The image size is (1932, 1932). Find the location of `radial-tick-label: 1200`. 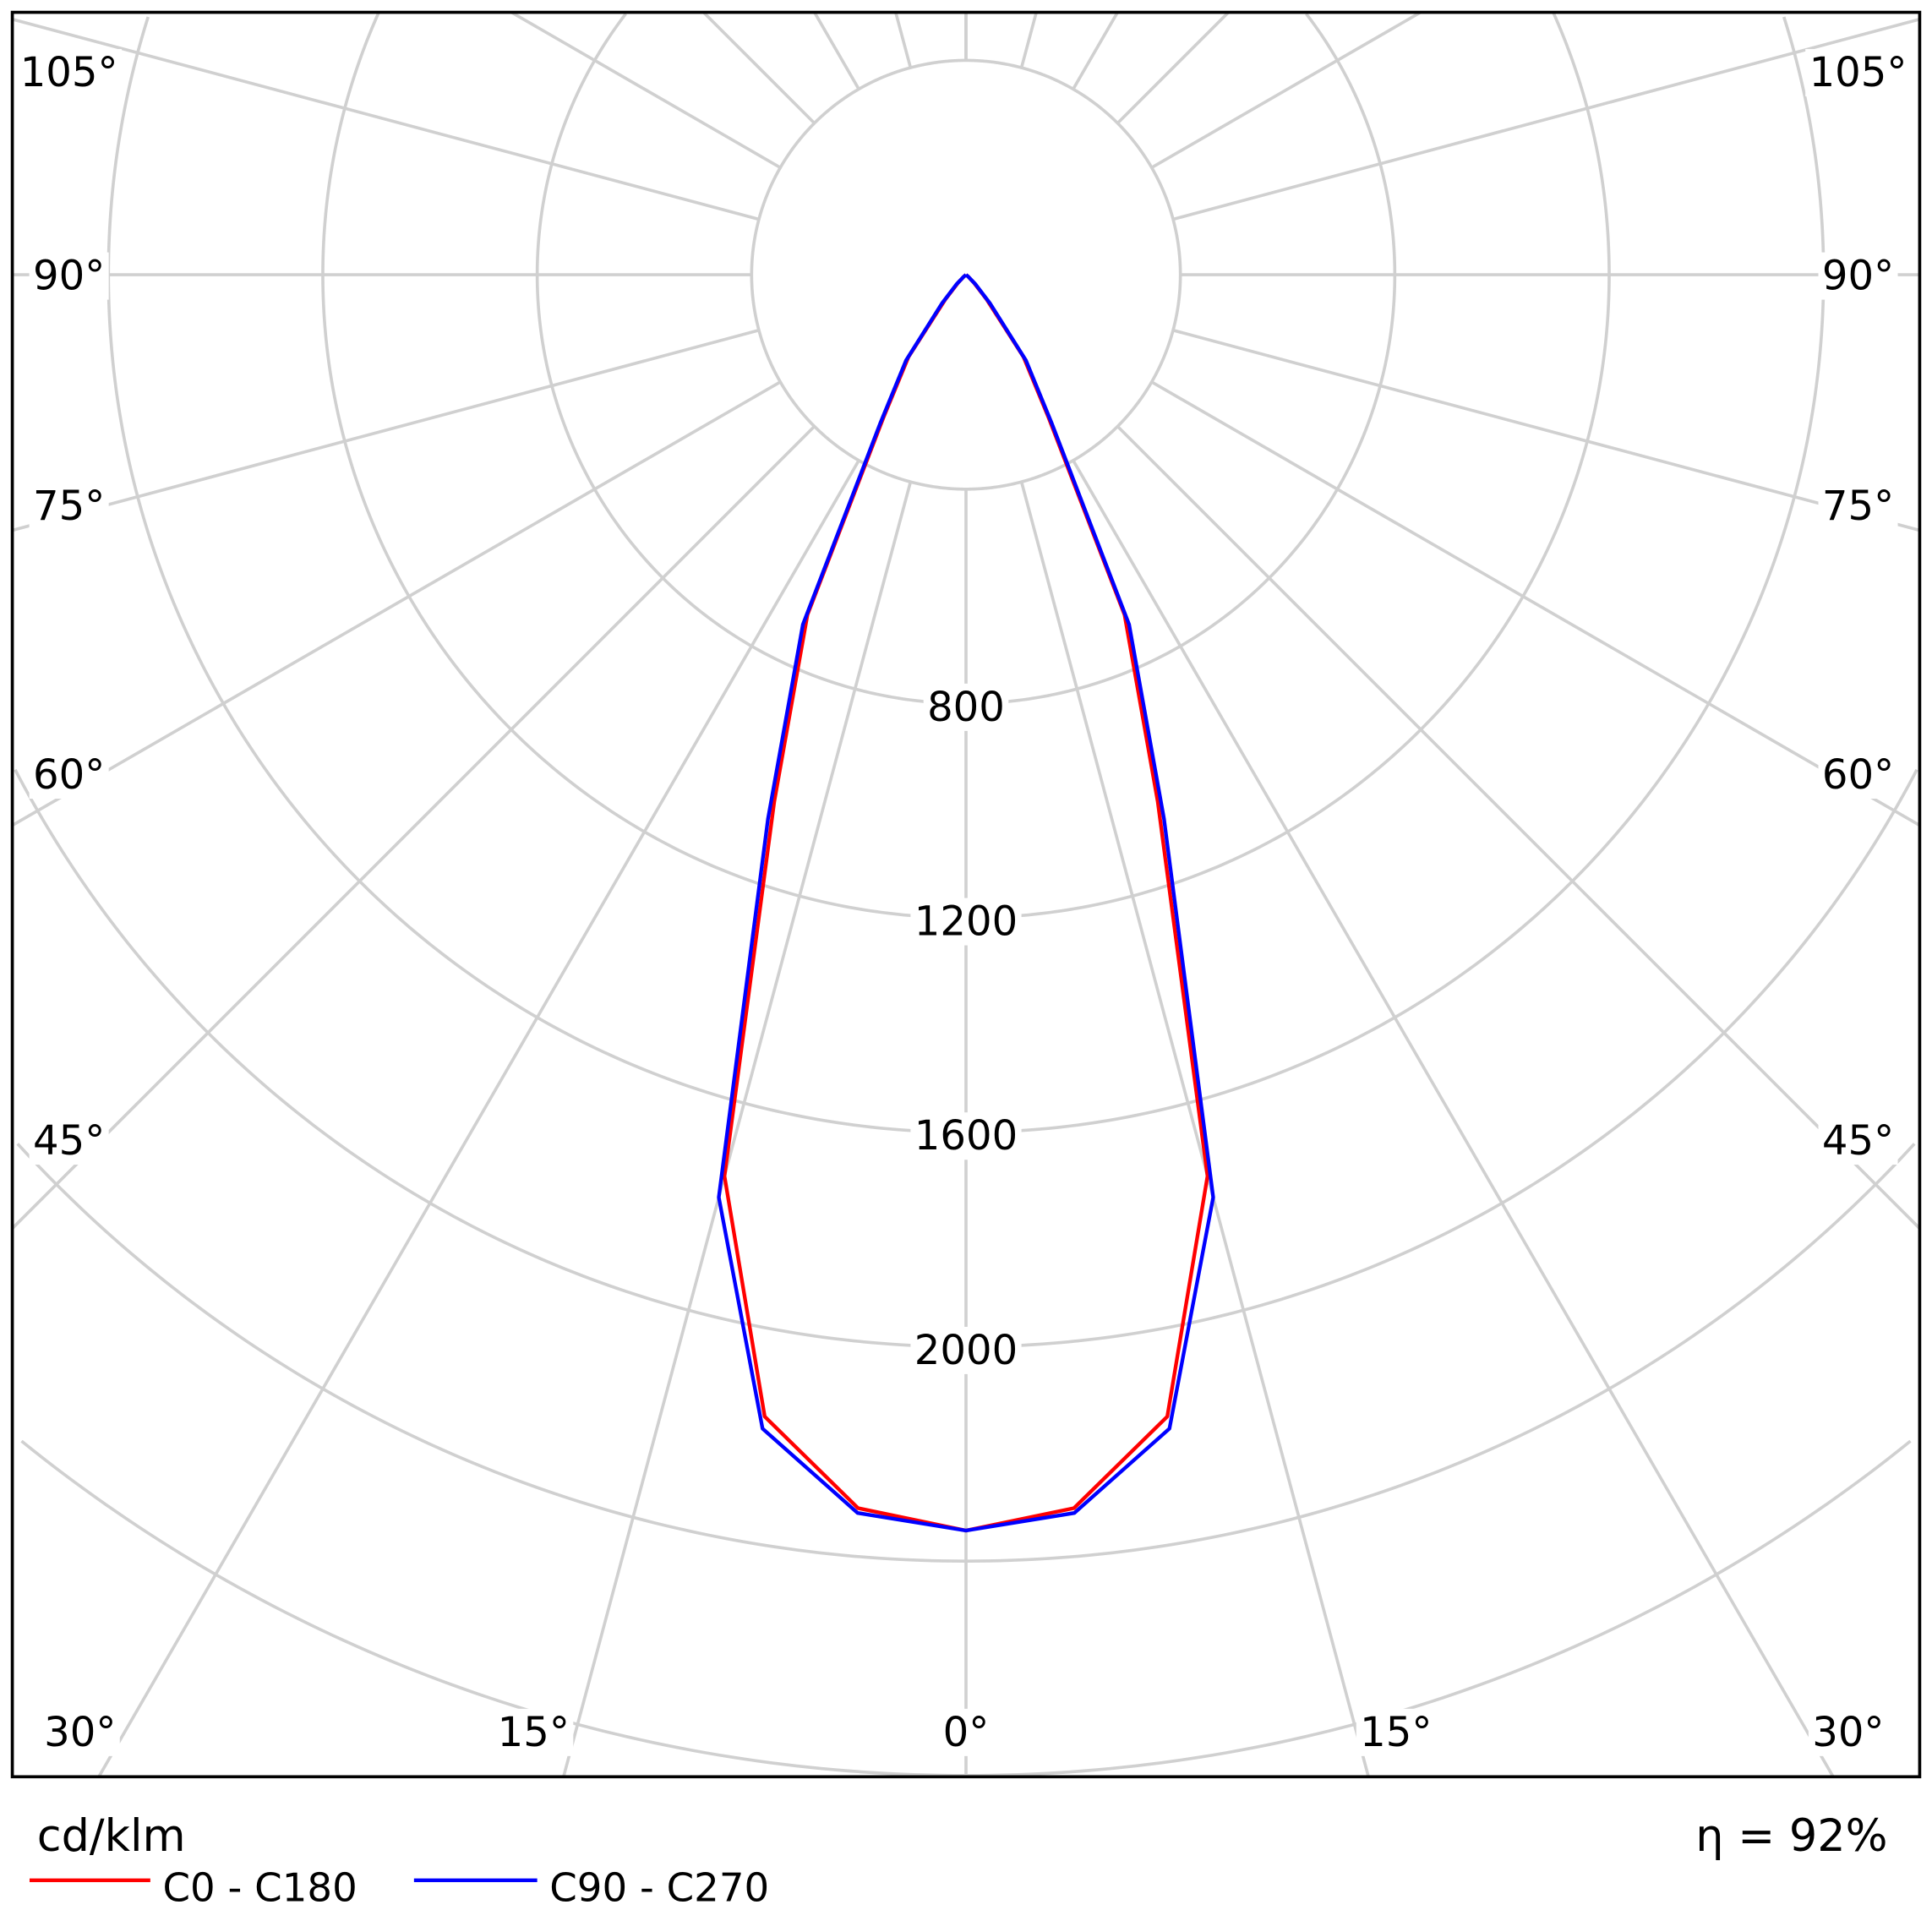

radial-tick-label: 1200 is located at coordinates (966, 922).